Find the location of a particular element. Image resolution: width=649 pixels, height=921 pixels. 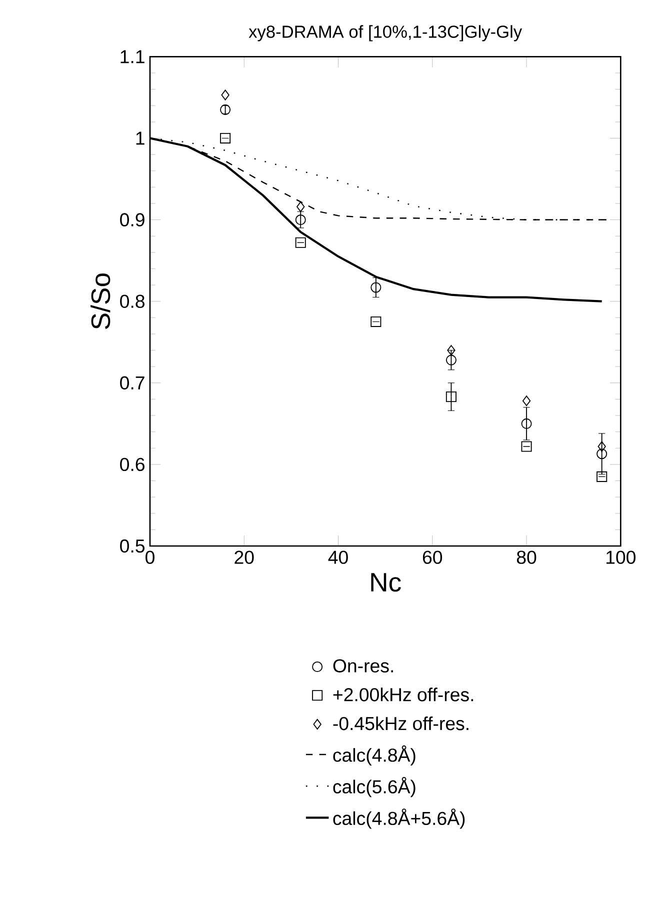

y-tick-label: 0.6 is located at coordinates (132, 465).